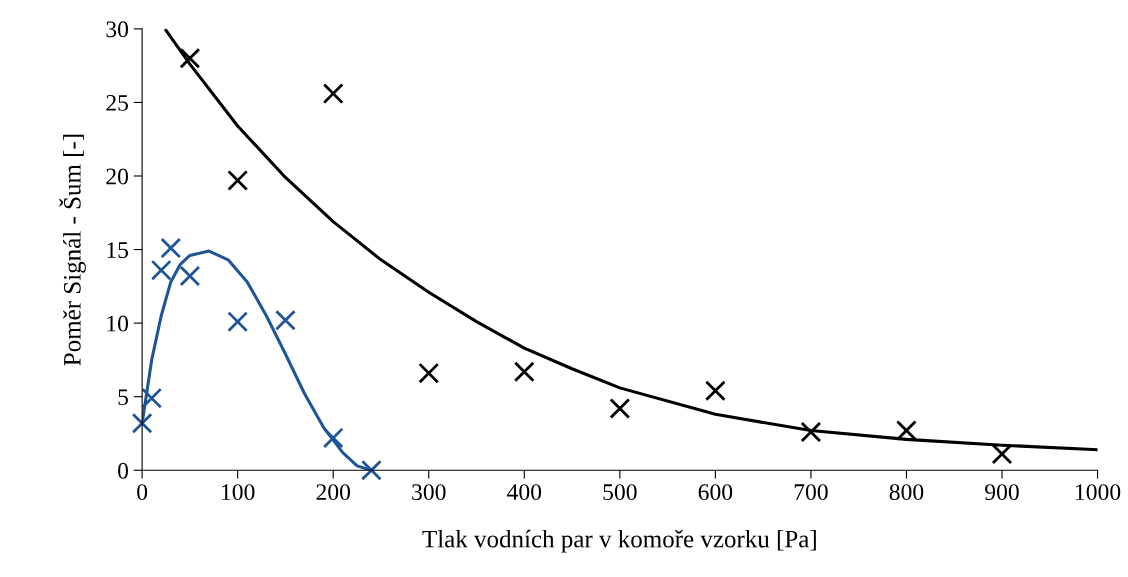 The height and width of the screenshot is (577, 1128). I want to click on y-axis-title: Poměr Signál - Šum [-], so click(72, 250).